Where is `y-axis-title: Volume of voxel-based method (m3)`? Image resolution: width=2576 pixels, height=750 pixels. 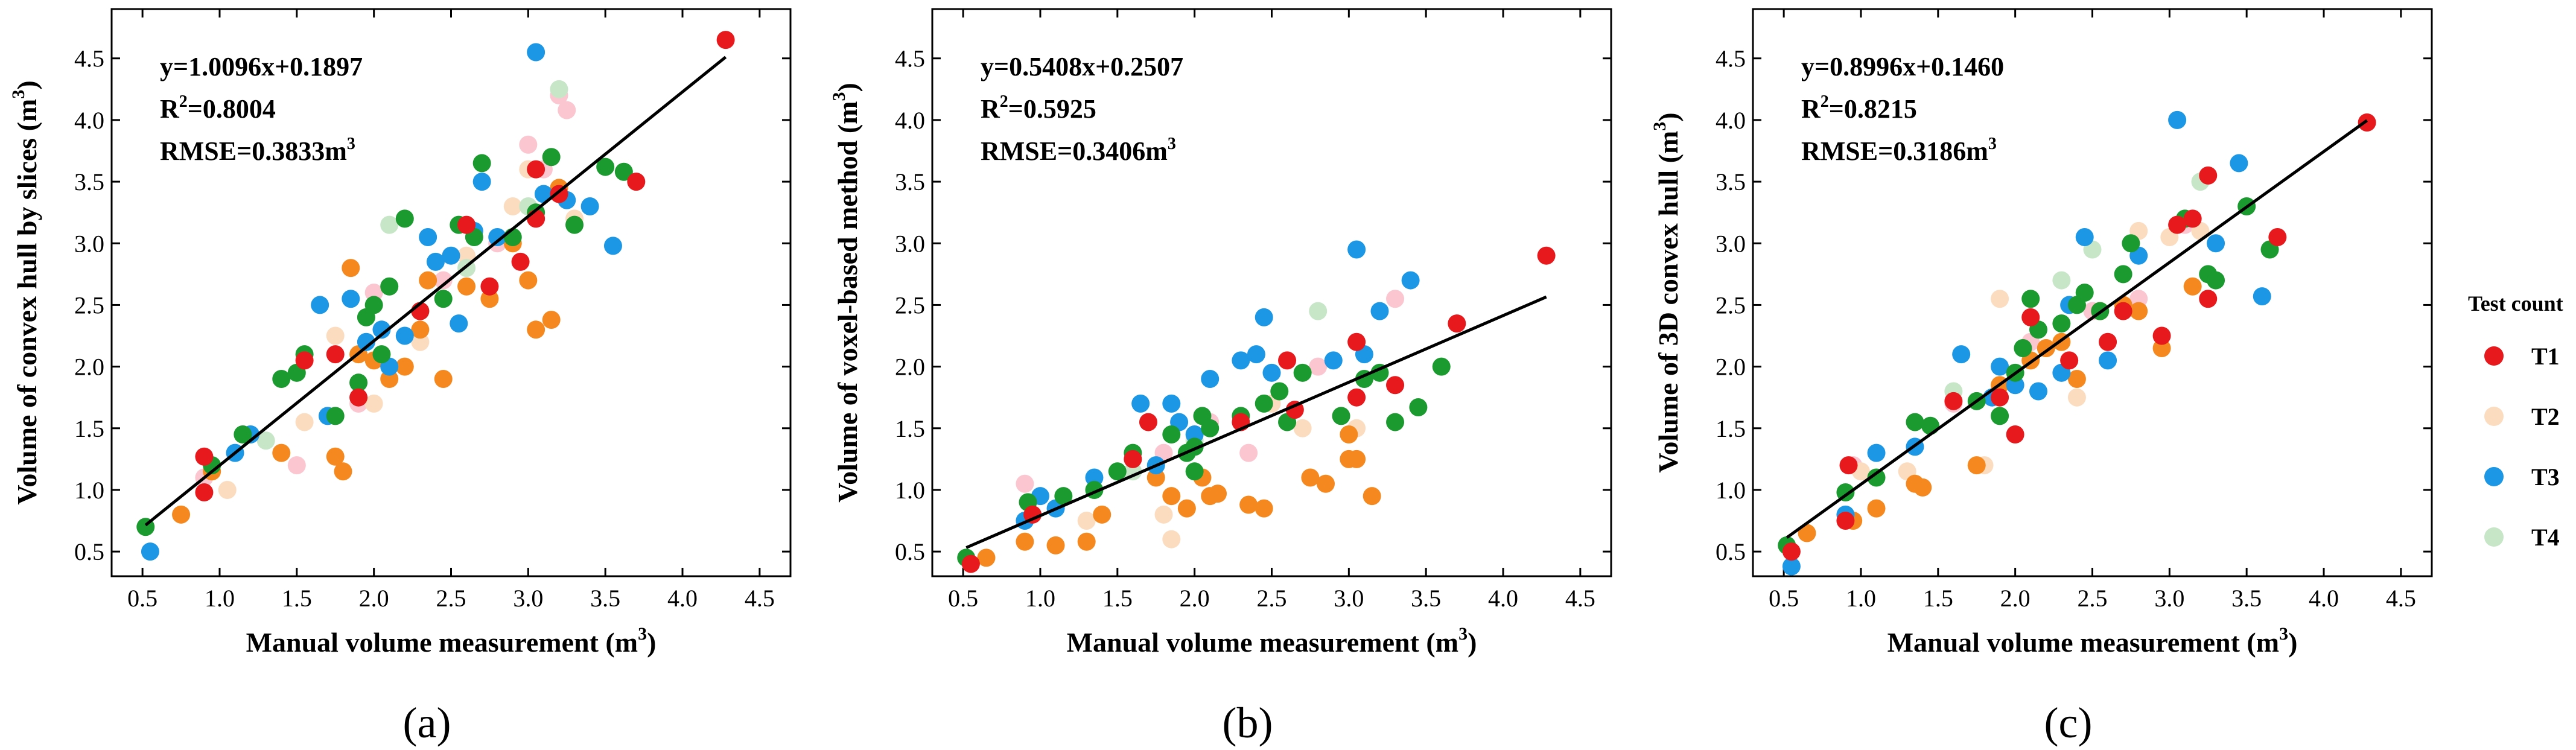 y-axis-title: Volume of voxel-based method (m3) is located at coordinates (846, 293).